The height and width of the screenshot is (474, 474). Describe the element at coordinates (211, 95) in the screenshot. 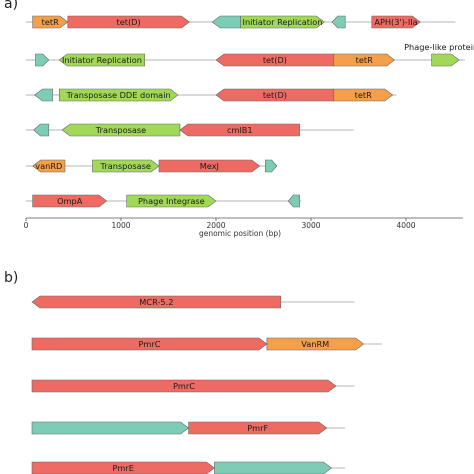

I see `panel-a-track-3: Transposase DDE domain tet(D) tetR` at that location.